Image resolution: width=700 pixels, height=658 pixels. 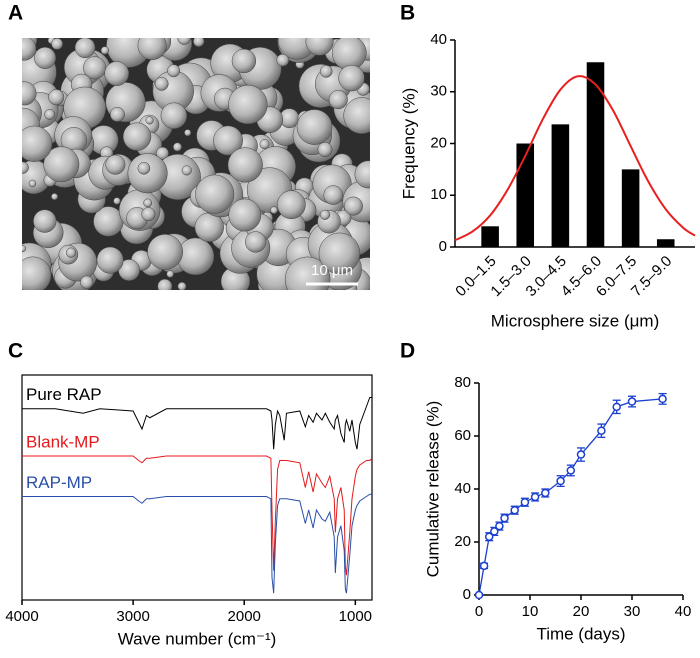 What do you see at coordinates (63, 441) in the screenshot?
I see `series-label: Blank-MP` at bounding box center [63, 441].